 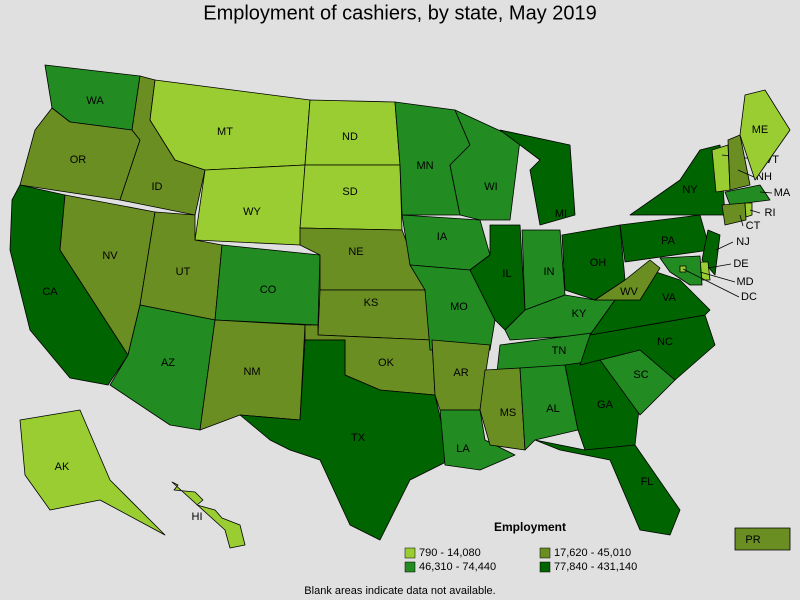 I want to click on state-label: OK, so click(x=386, y=363).